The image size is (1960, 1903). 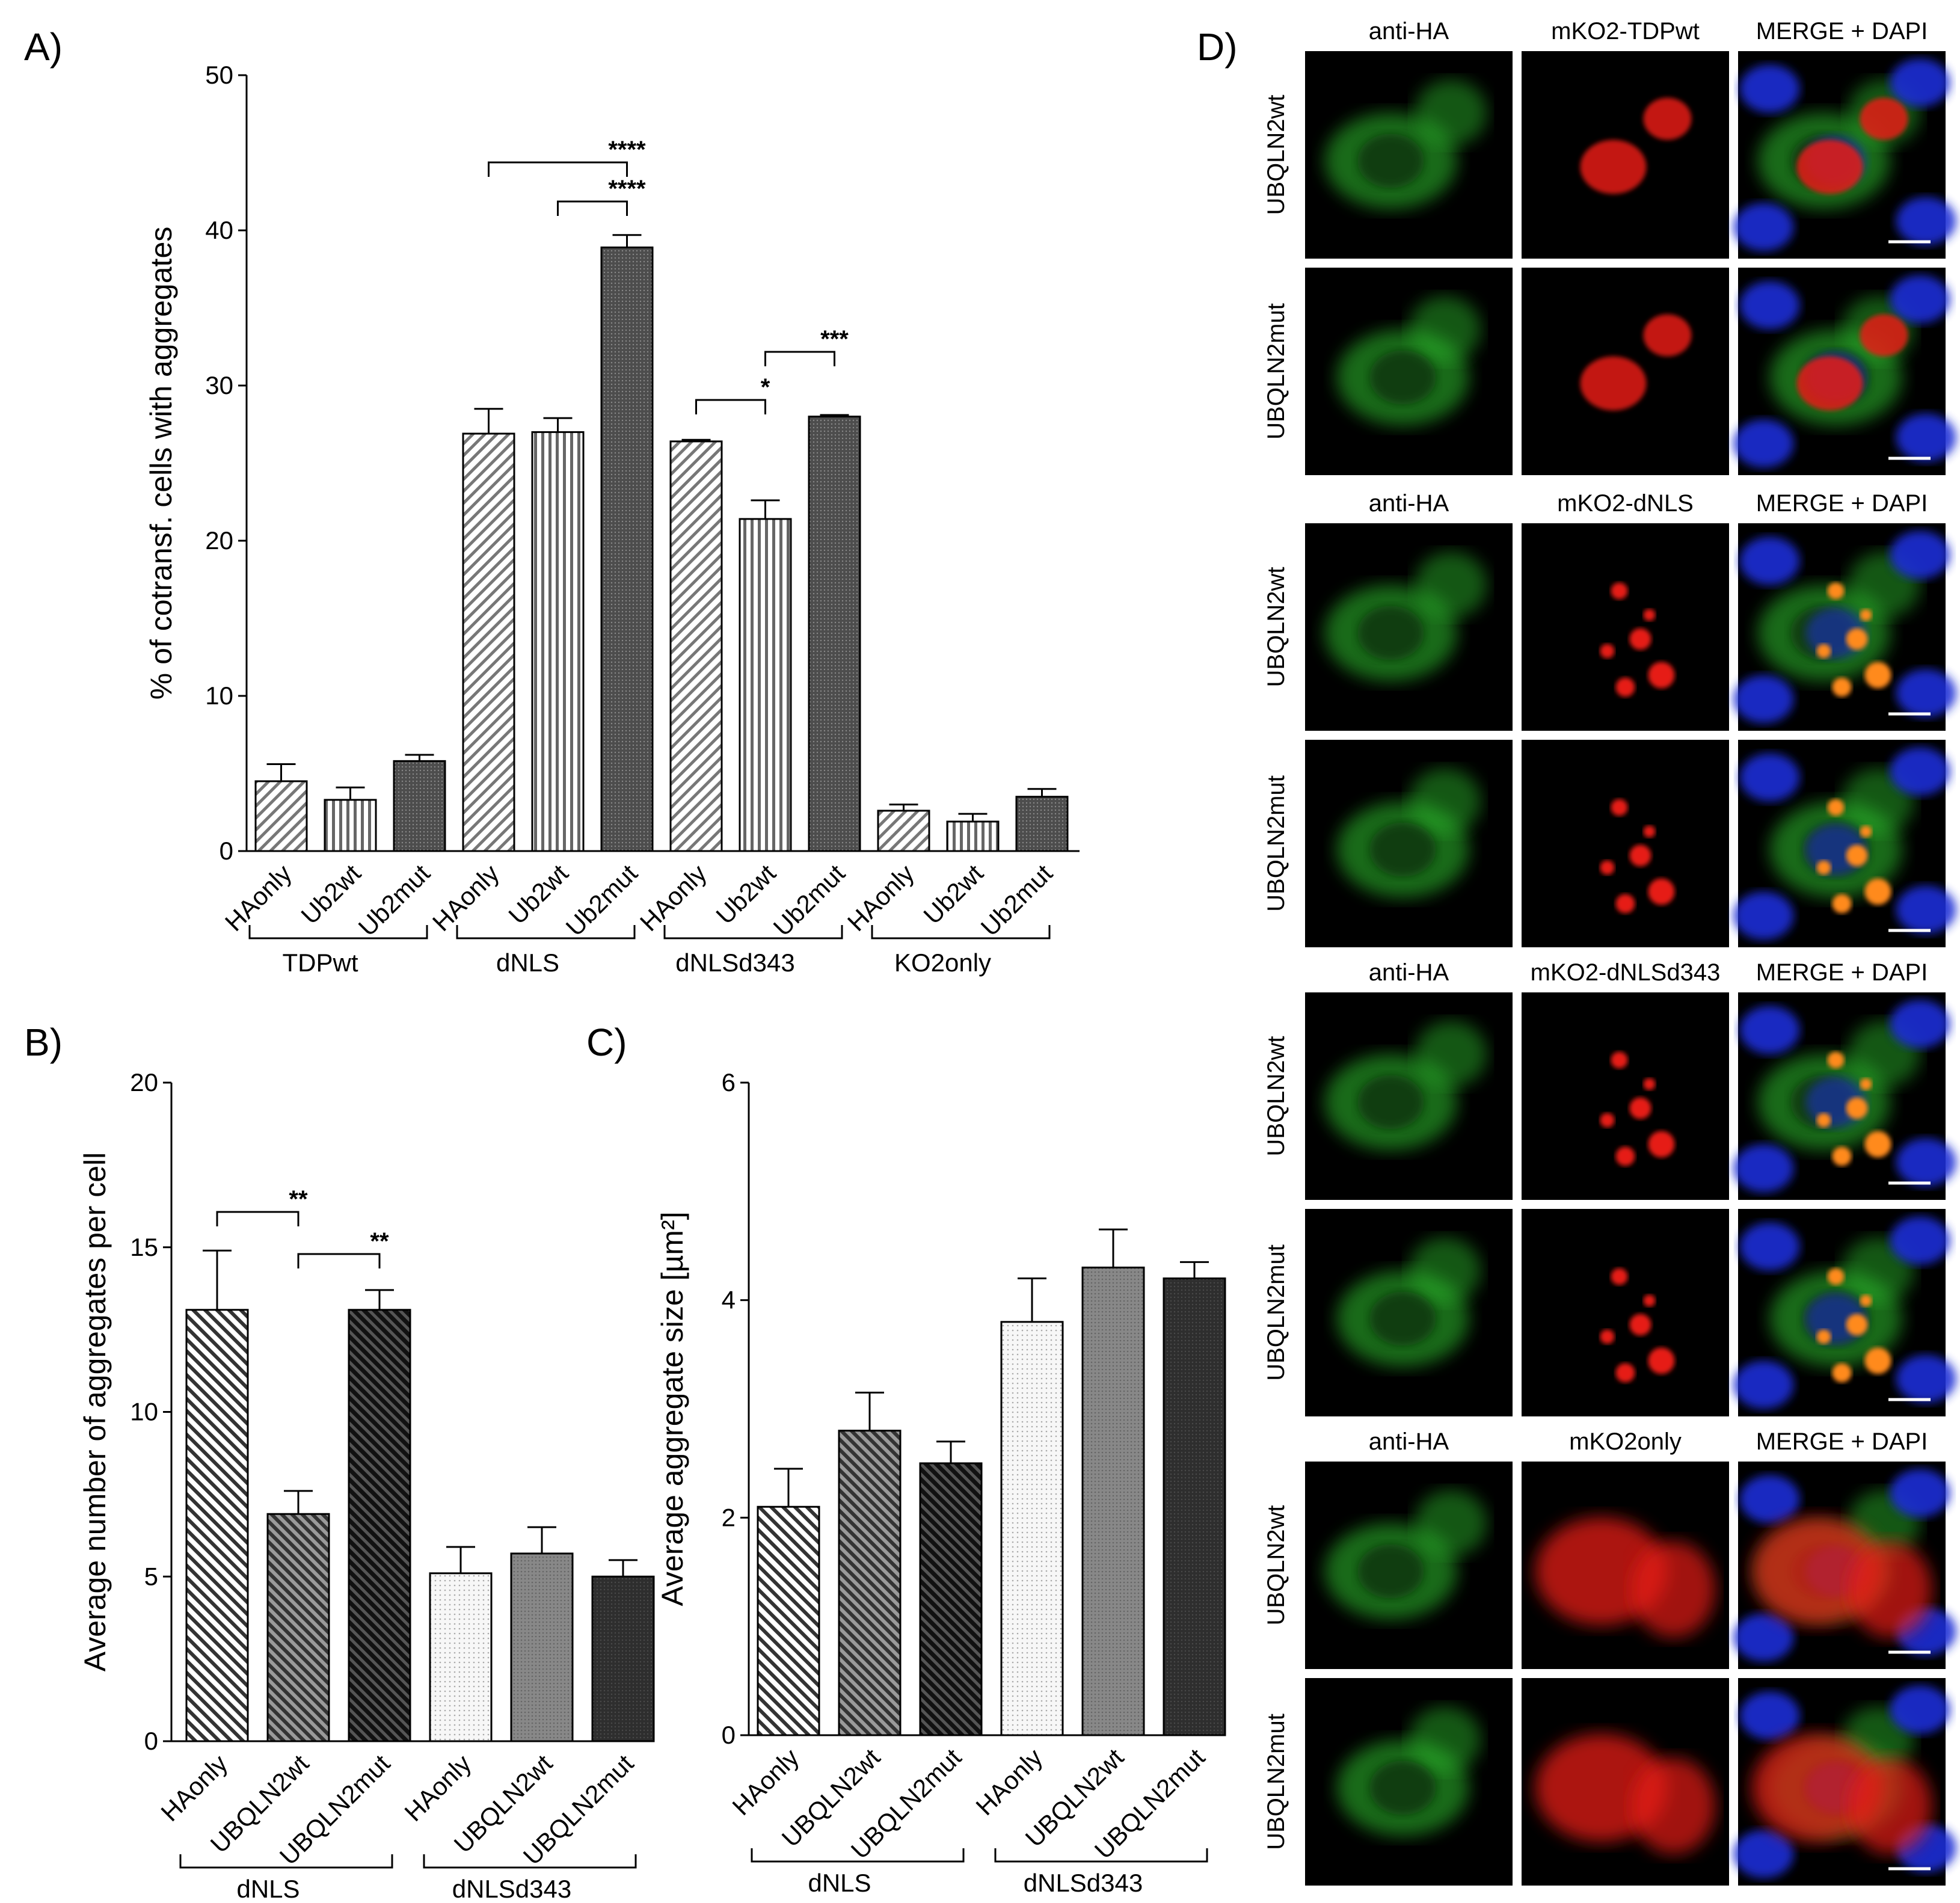 What do you see at coordinates (834, 339) in the screenshot?
I see `significance-label: ***` at bounding box center [834, 339].